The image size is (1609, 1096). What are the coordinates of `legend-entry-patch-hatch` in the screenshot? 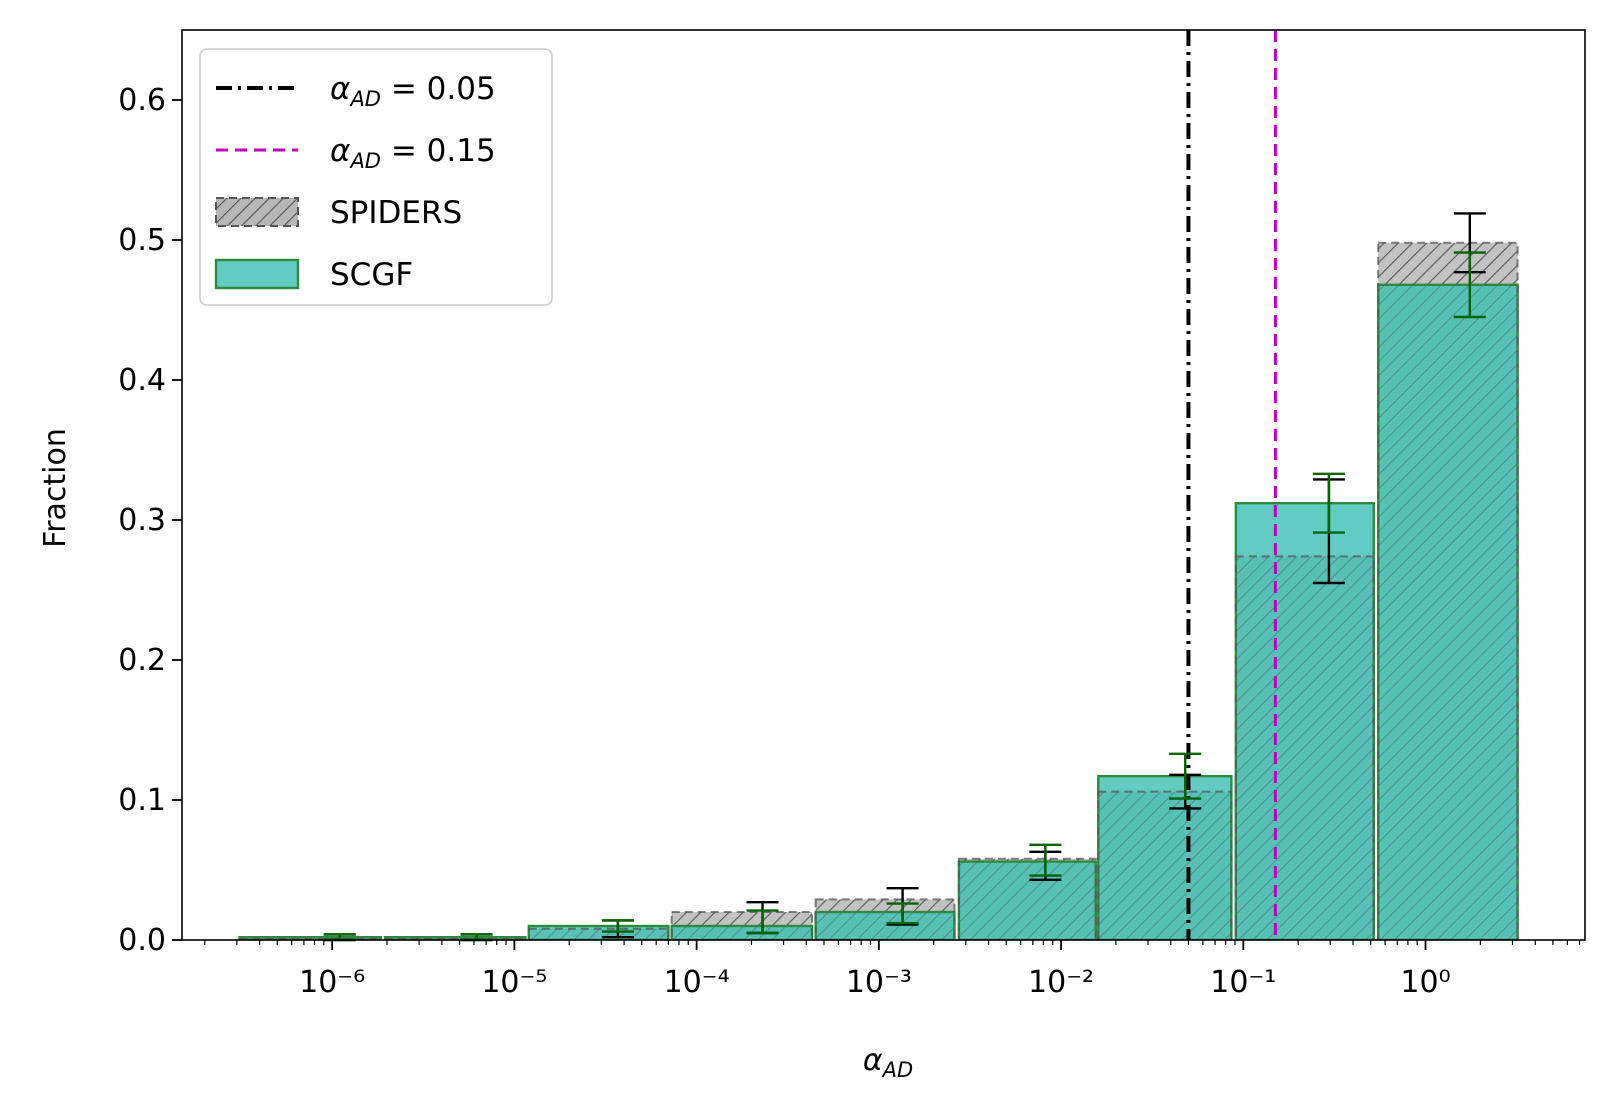 It's located at (257, 212).